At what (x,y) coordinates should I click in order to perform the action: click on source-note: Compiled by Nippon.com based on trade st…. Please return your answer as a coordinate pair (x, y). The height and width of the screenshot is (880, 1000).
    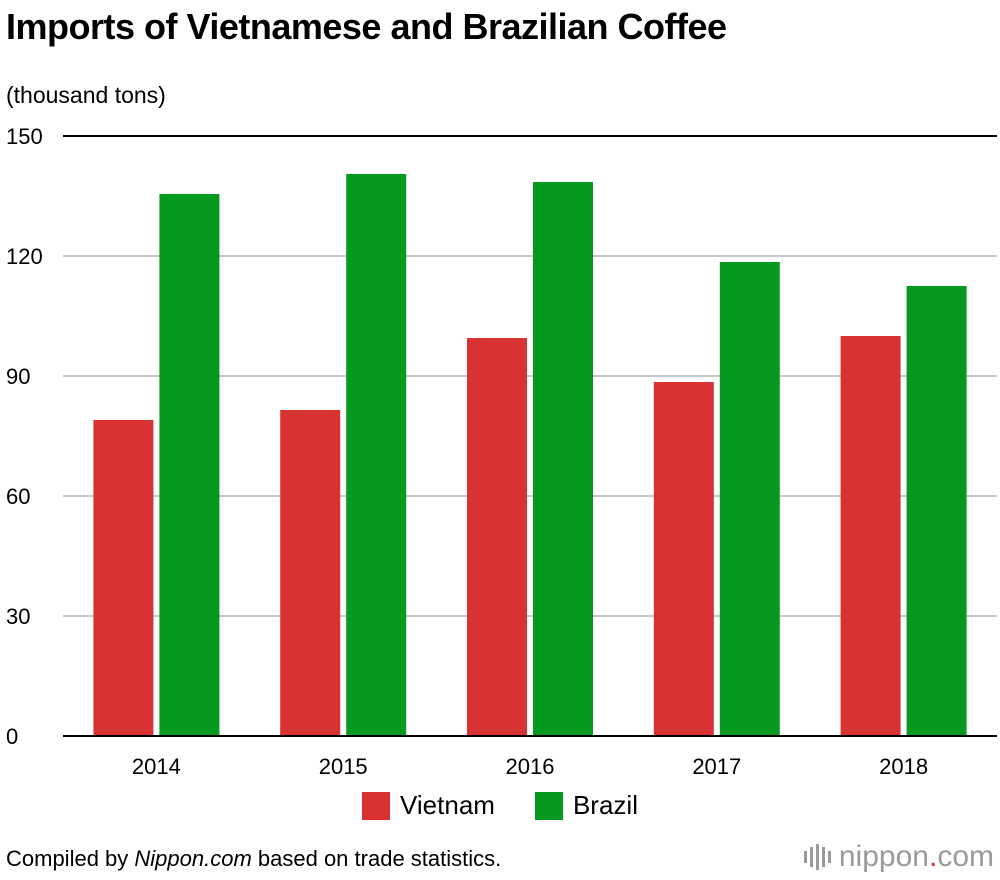
    Looking at the image, I should click on (253, 859).